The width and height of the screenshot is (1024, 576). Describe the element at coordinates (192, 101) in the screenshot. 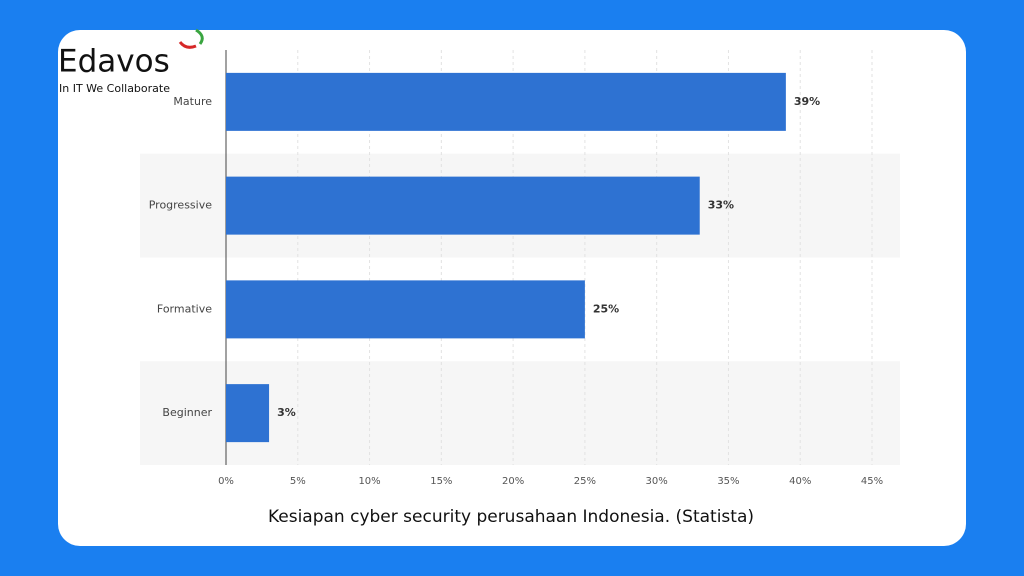

I see `y-tick-label: Mature` at that location.